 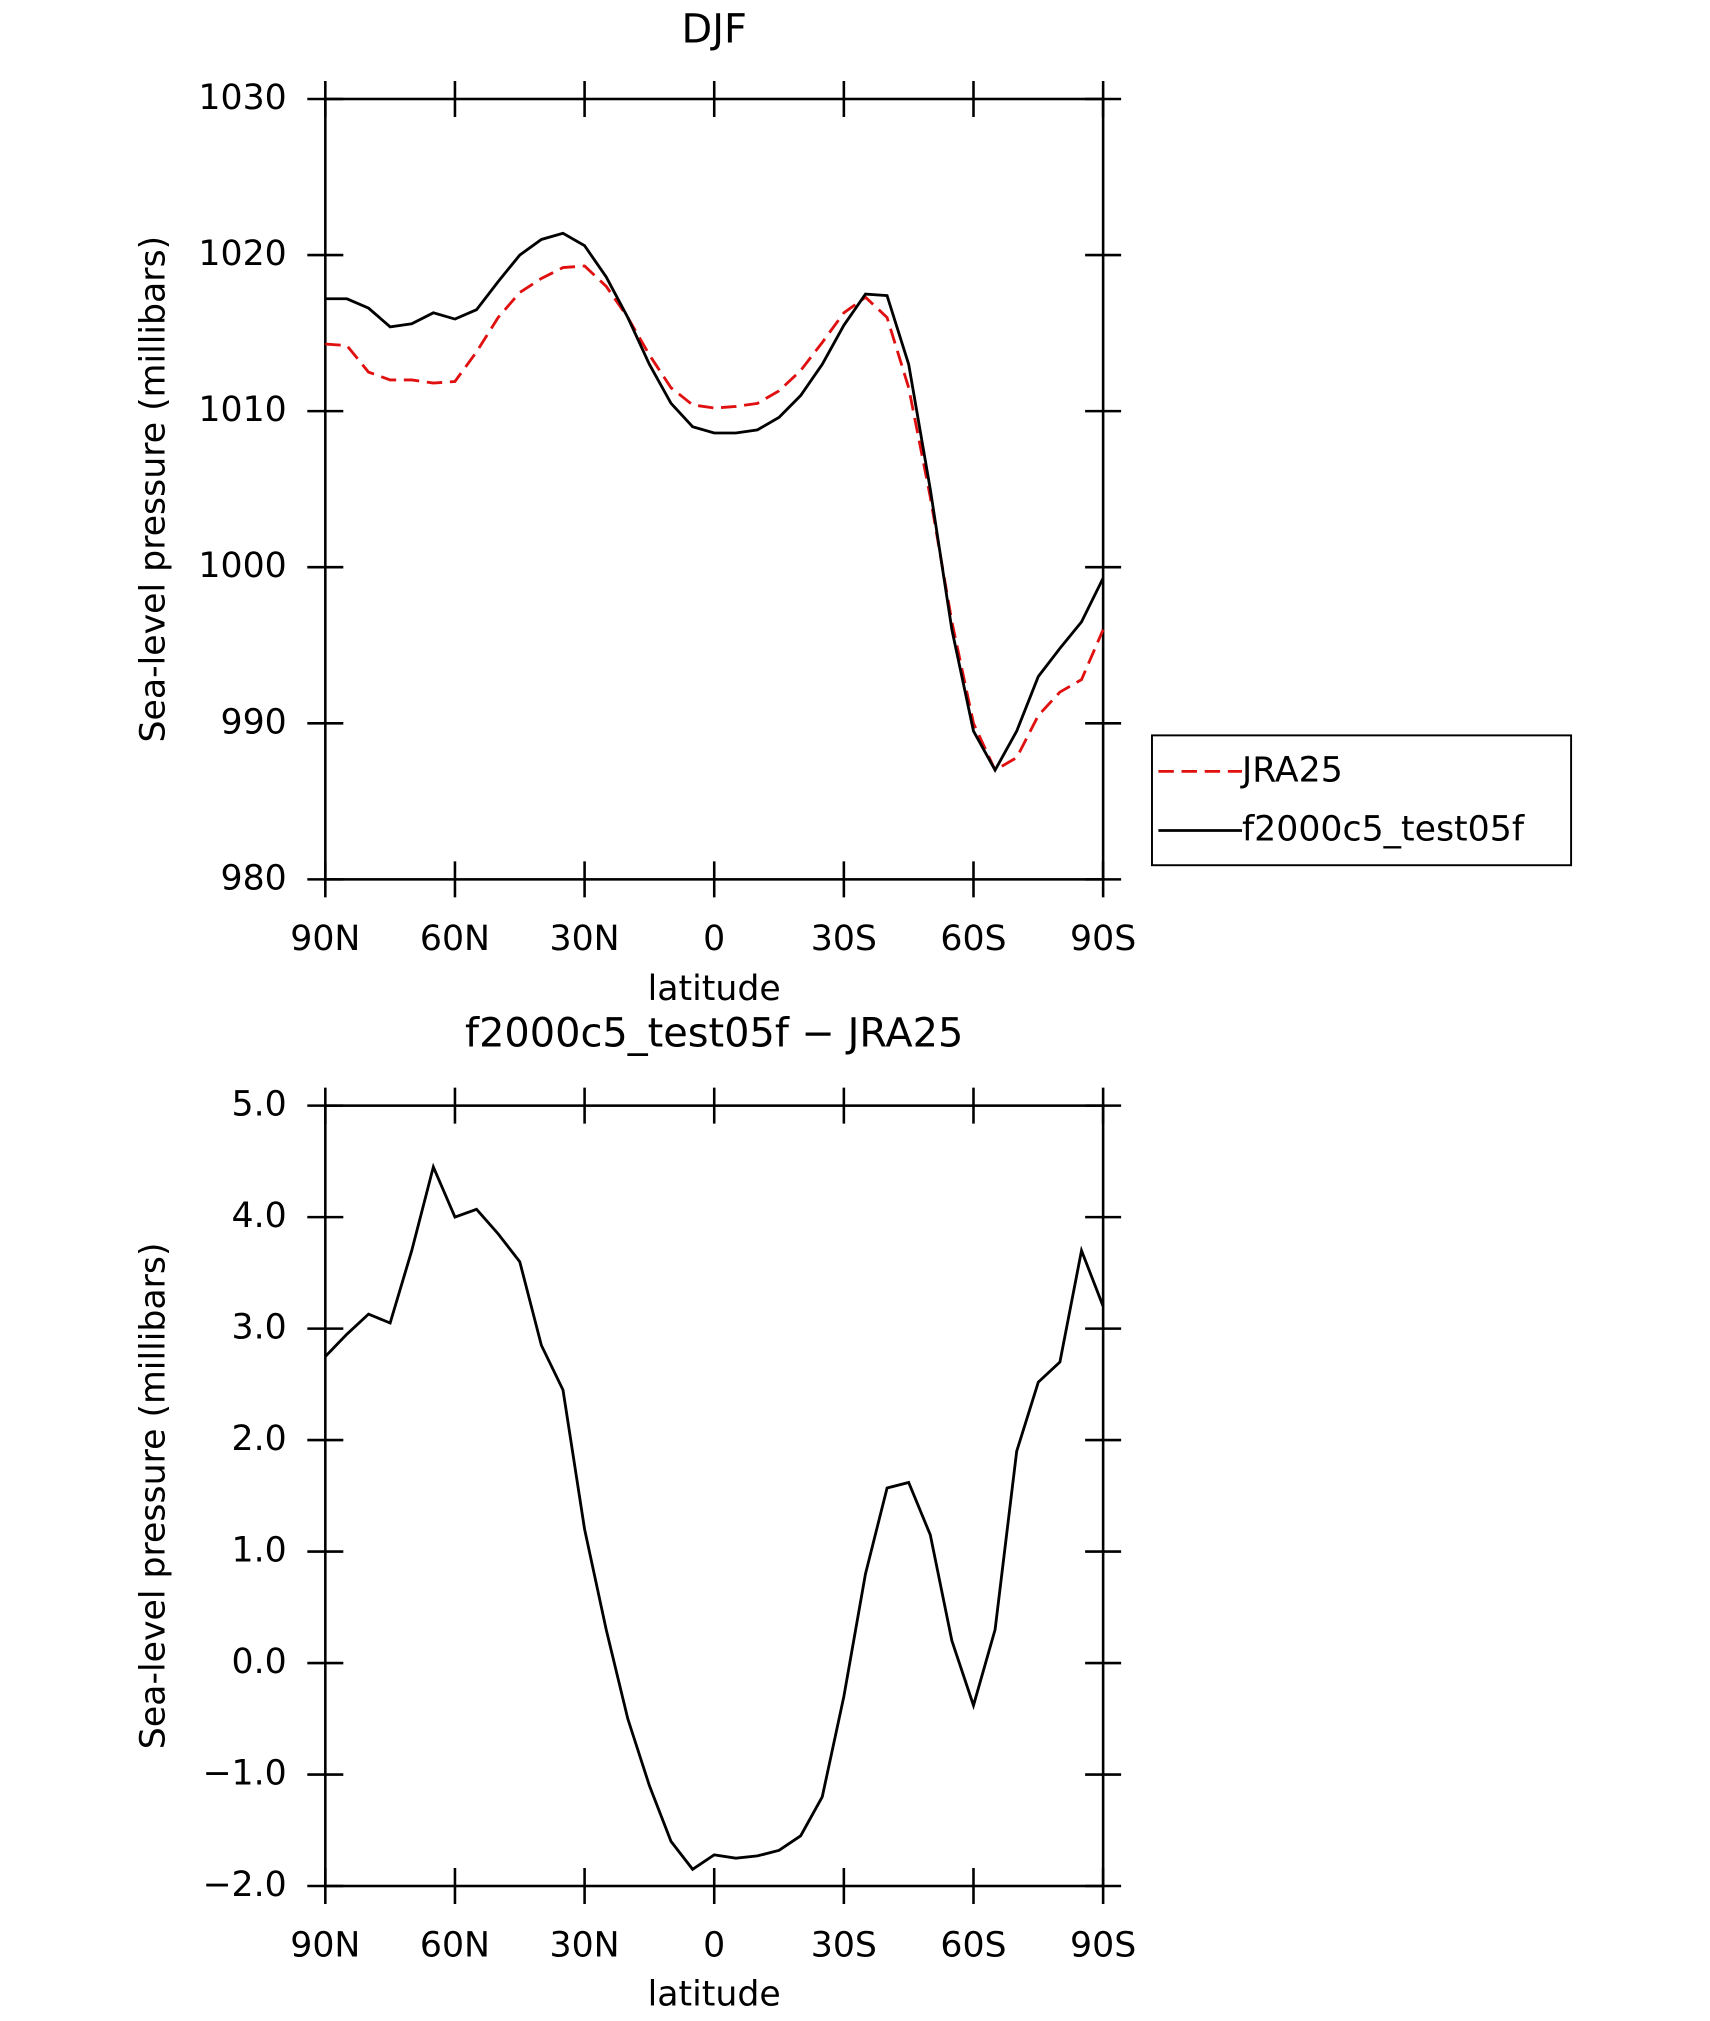 I want to click on y-tick-label: 4.0, so click(x=259, y=1216).